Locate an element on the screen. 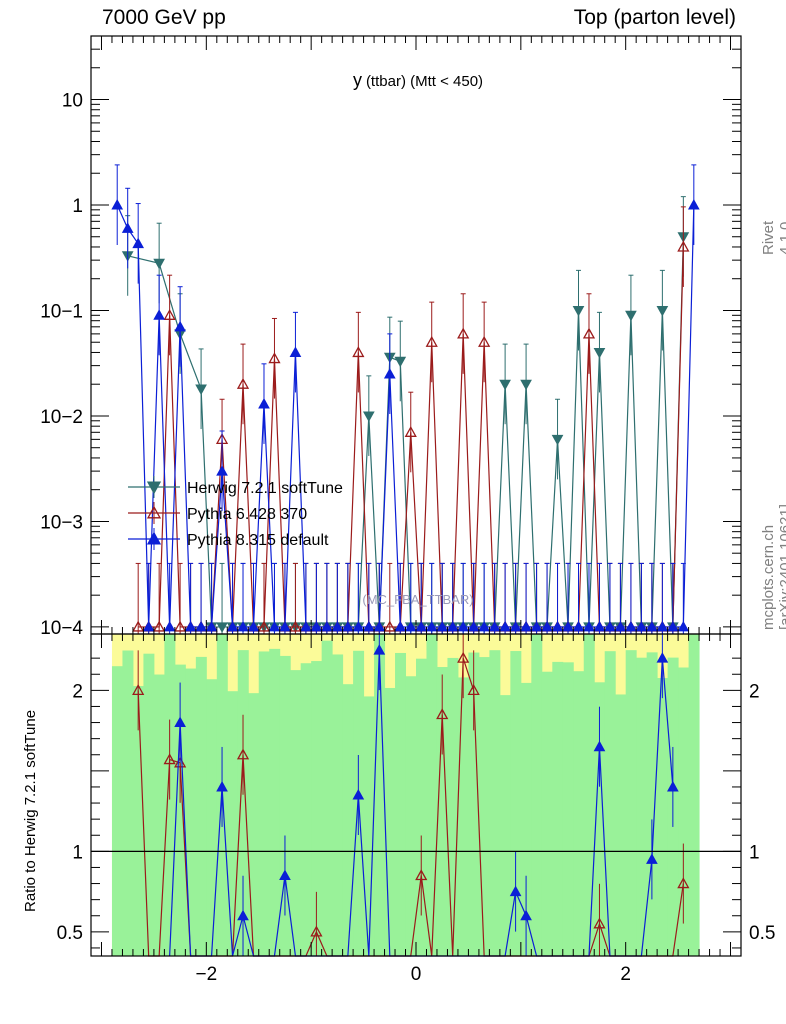  legend-label: Pythia 8.315 default is located at coordinates (258, 540).